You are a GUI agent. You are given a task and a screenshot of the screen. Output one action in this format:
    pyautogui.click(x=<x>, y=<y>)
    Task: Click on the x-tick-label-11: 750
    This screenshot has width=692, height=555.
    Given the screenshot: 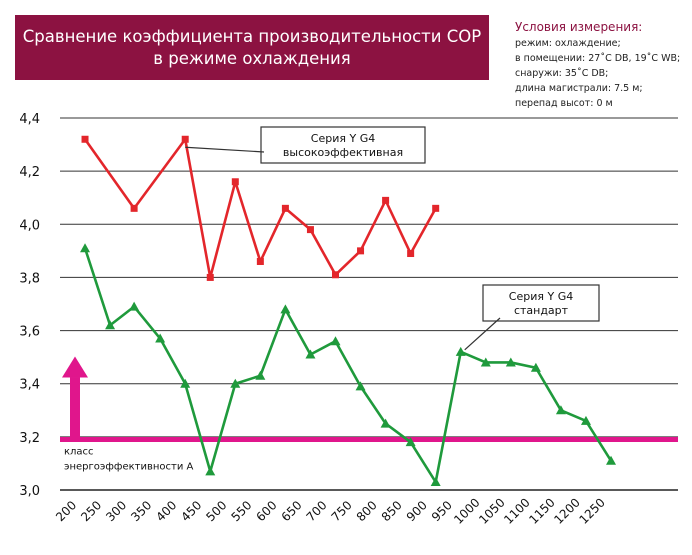 What is the action you would take?
    pyautogui.click(x=342, y=511)
    